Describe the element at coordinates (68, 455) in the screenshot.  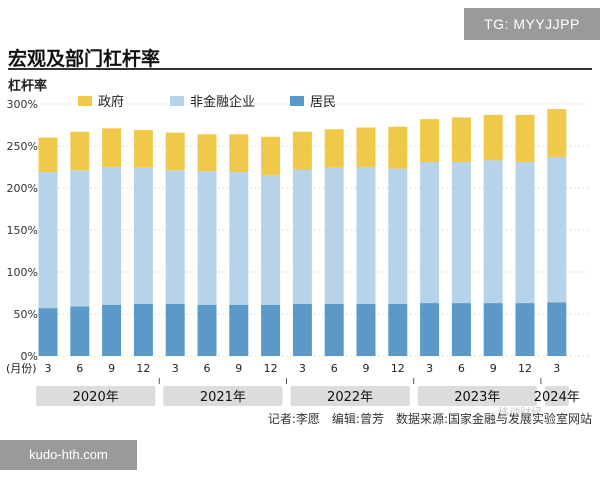
I see `site-badge: kudo-hth.com` at that location.